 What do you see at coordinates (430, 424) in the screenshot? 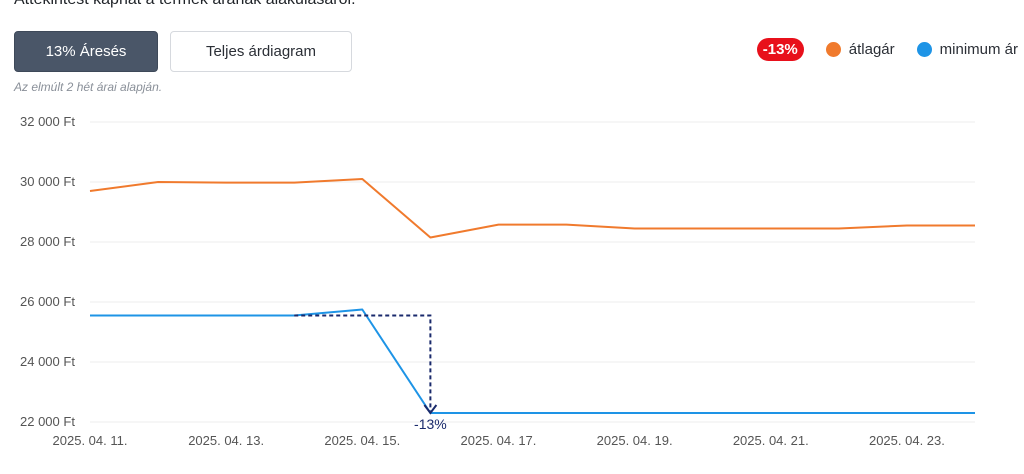
I see `drop-annotation-label: -13%` at bounding box center [430, 424].